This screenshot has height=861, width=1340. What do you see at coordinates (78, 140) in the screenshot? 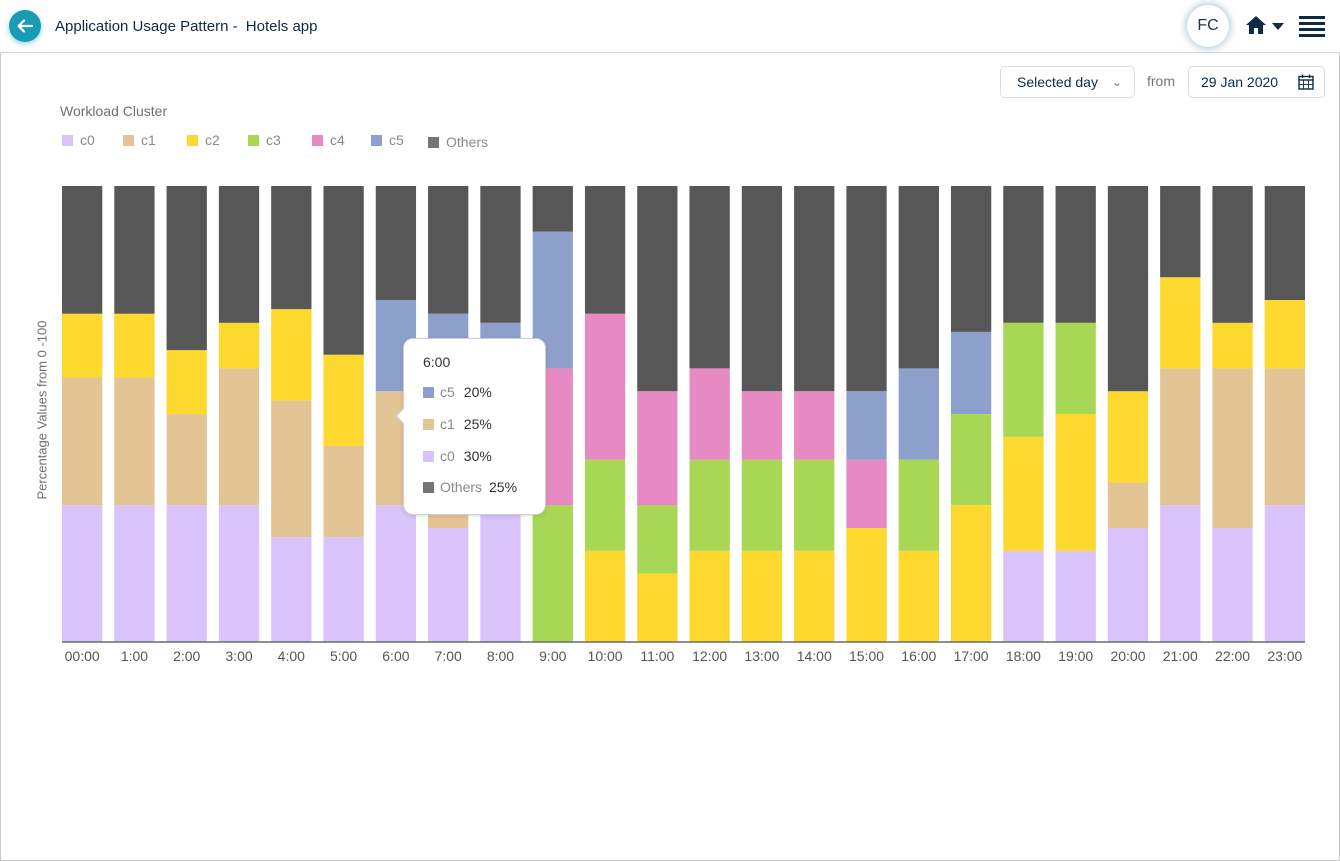
I see `legend-item-c0: c0` at bounding box center [78, 140].